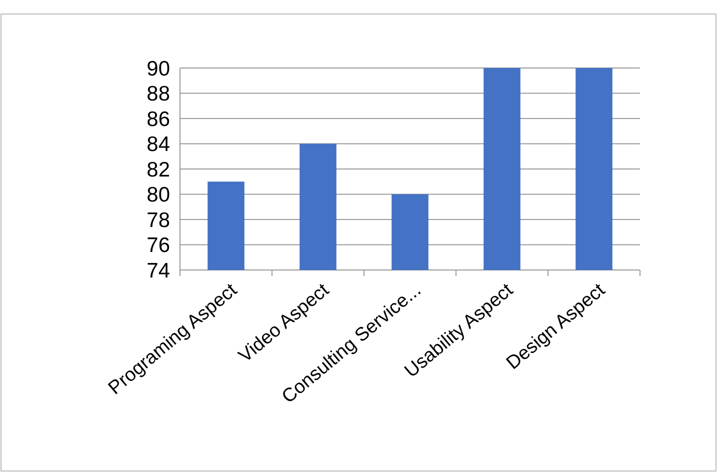 Image resolution: width=718 pixels, height=473 pixels. I want to click on y-tick-label: 84, so click(158, 144).